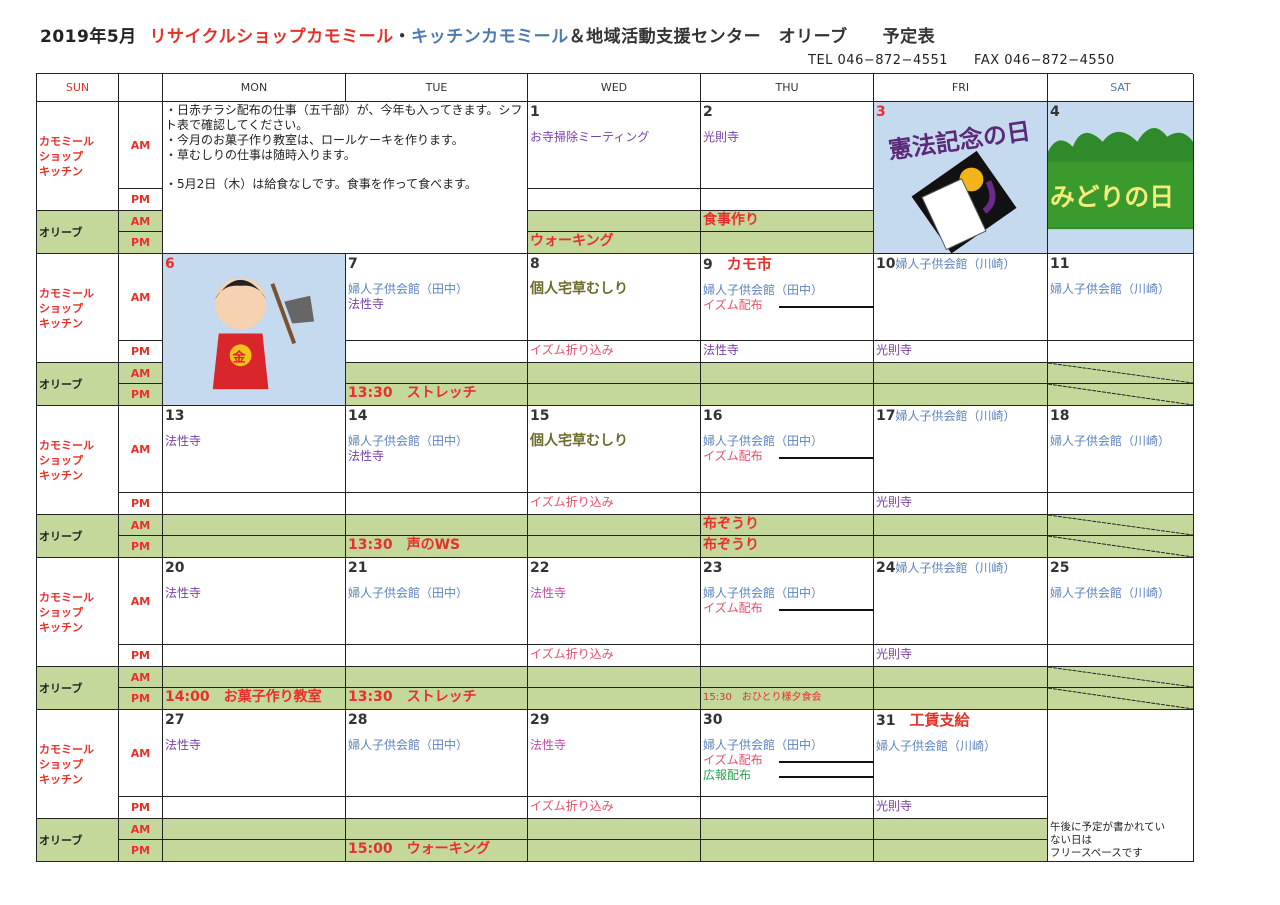 The width and height of the screenshot is (1280, 905). Describe the element at coordinates (787, 88) in the screenshot. I see `weekday-thu: THU` at that location.